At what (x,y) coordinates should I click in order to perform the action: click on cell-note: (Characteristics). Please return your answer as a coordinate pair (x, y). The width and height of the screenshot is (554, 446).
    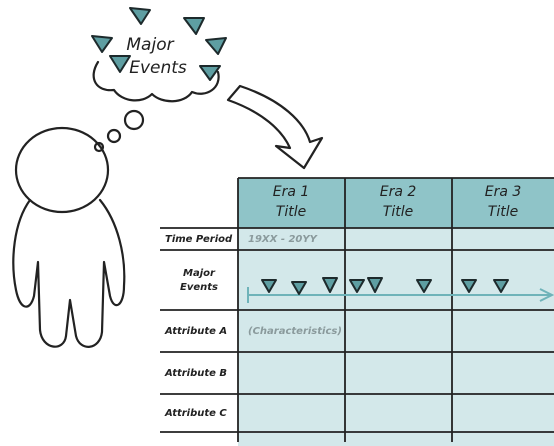
    Looking at the image, I should click on (295, 331).